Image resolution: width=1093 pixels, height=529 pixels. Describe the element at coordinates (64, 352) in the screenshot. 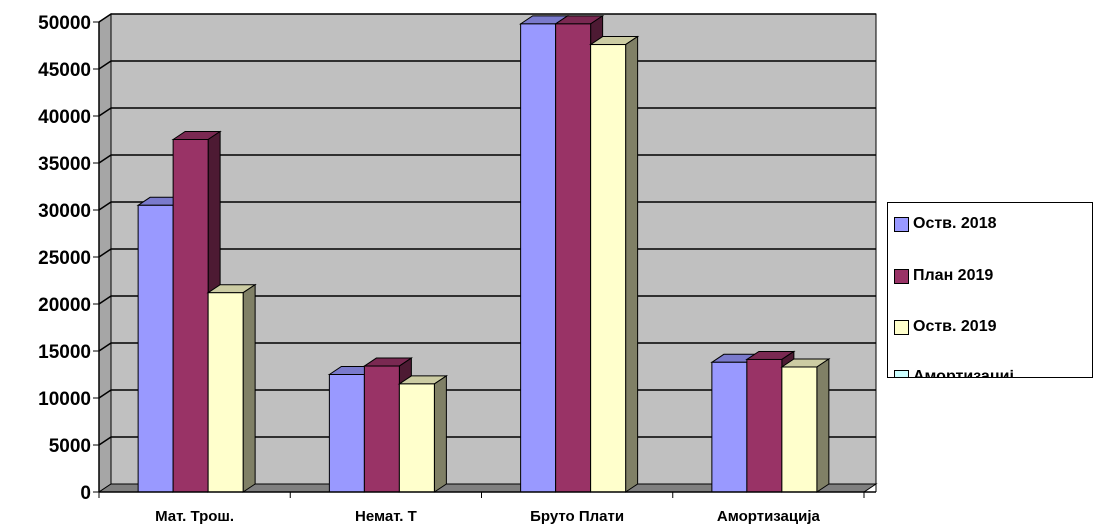

I see `y-tick-label: 15000` at that location.